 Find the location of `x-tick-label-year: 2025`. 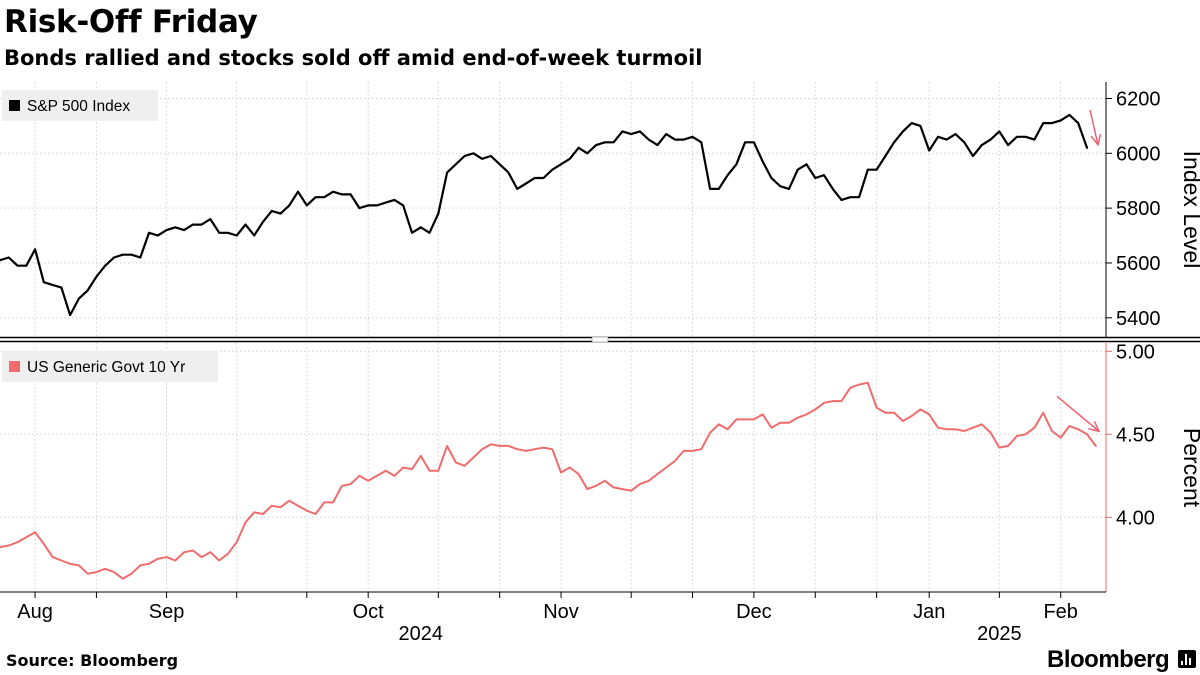

x-tick-label-year: 2025 is located at coordinates (999, 631).